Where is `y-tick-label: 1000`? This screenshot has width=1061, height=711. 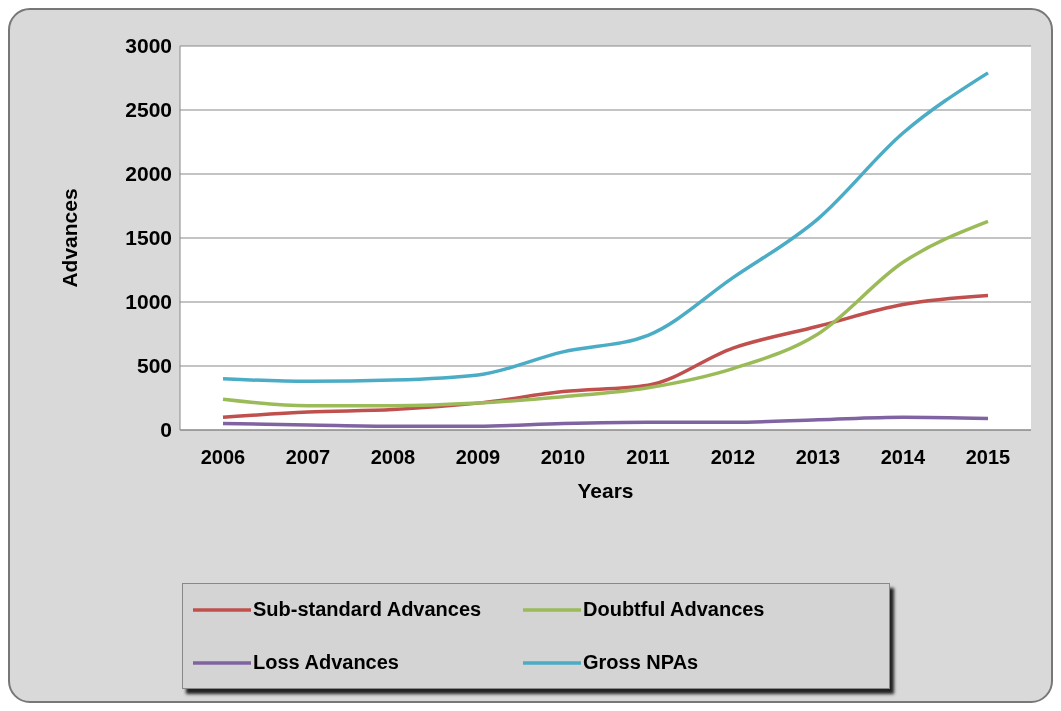 y-tick-label: 1000 is located at coordinates (148, 302).